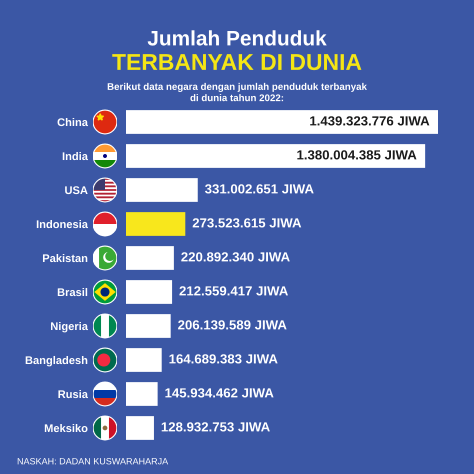 The height and width of the screenshot is (474, 474). What do you see at coordinates (247, 223) in the screenshot?
I see `data-label: 273.523.615 JIWA` at bounding box center [247, 223].